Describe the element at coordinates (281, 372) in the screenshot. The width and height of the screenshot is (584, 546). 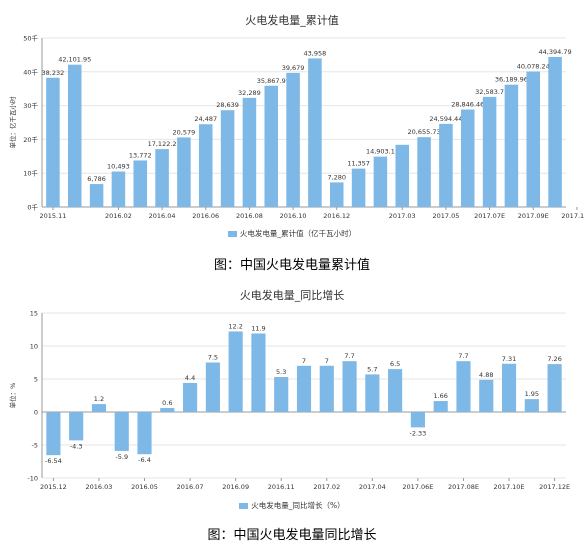
I see `chart2-data-label: 5.3` at that location.